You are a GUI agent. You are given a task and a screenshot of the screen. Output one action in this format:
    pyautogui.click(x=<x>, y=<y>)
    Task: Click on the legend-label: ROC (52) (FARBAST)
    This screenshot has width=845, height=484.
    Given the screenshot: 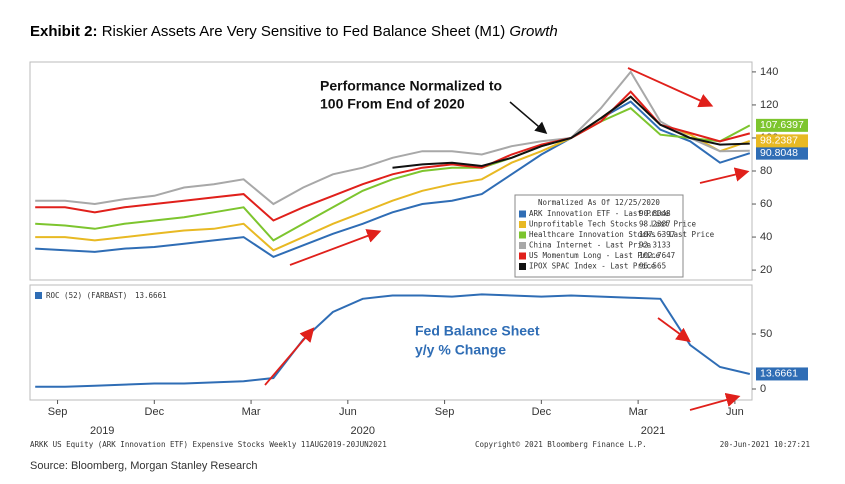 What is the action you would take?
    pyautogui.click(x=86, y=295)
    